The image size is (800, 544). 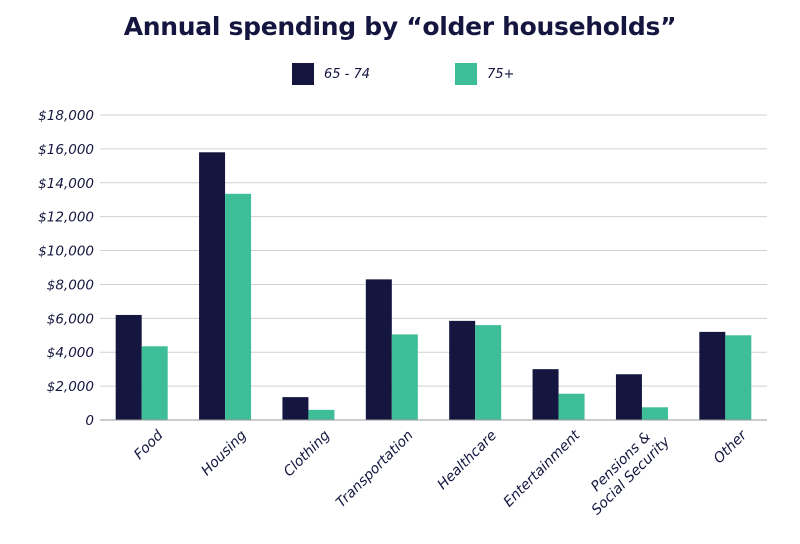 I want to click on x-tick-label: Healthcare, so click(x=467, y=460).